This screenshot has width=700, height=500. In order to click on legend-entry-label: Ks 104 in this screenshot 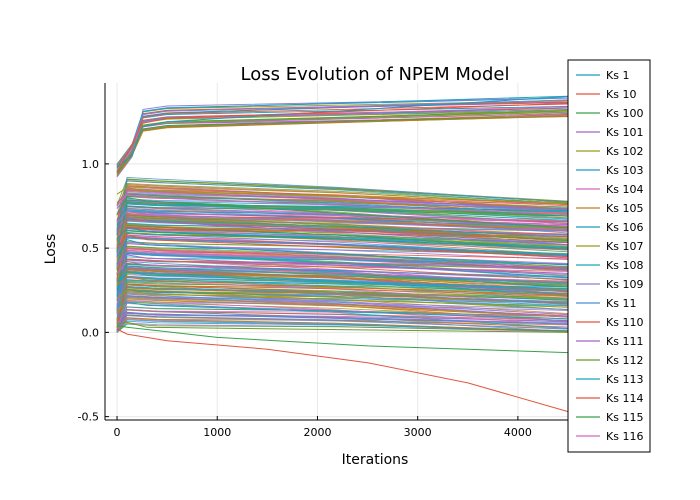, I will do `click(624, 189)`.